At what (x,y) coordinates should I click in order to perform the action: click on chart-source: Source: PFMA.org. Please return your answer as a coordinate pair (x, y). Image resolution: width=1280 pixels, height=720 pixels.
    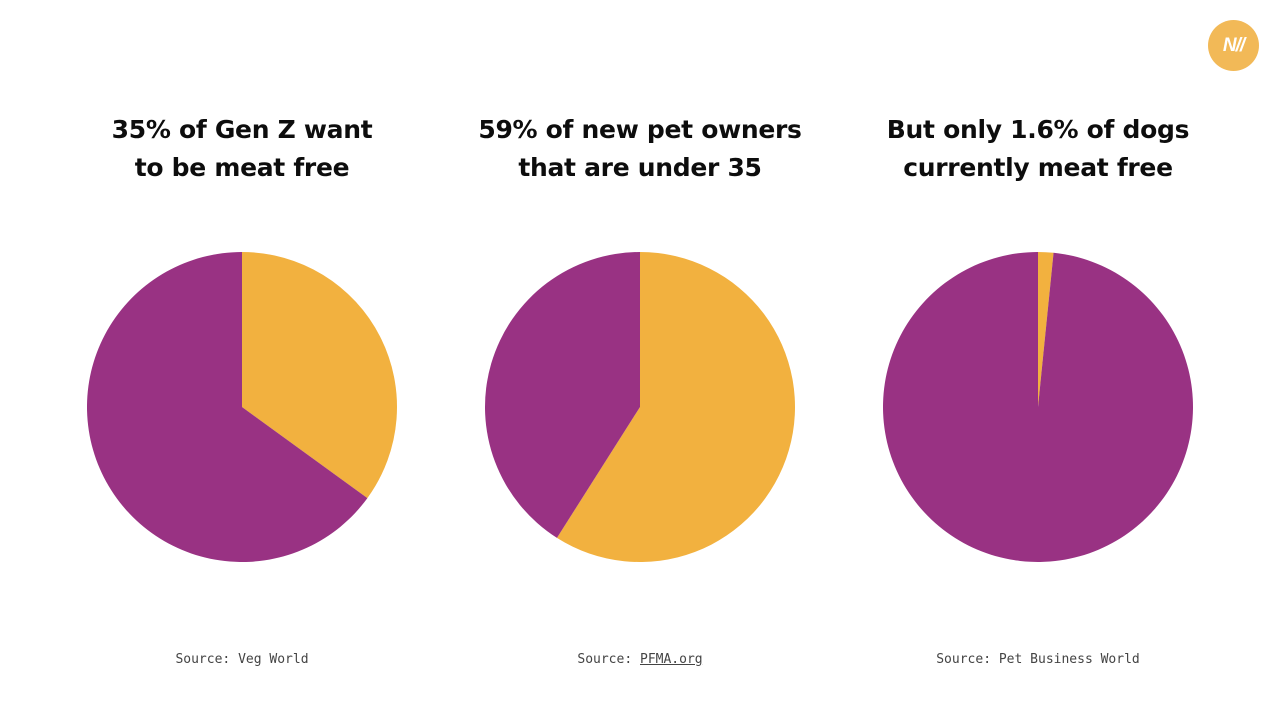
    Looking at the image, I should click on (640, 659).